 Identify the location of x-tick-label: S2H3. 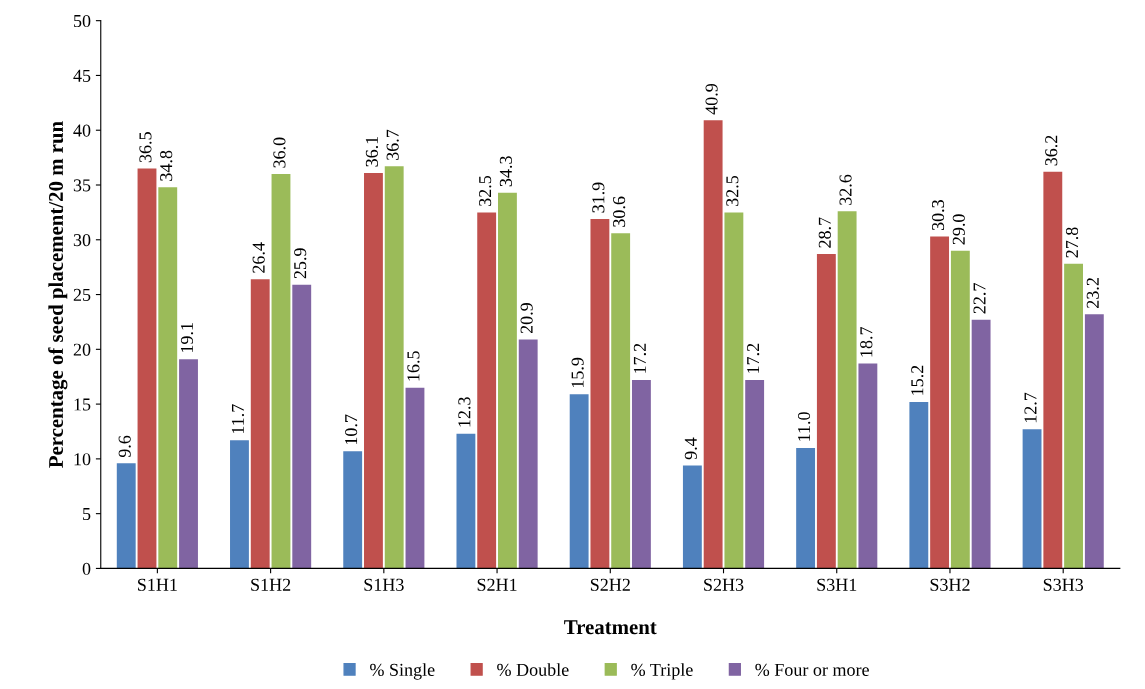
(724, 584).